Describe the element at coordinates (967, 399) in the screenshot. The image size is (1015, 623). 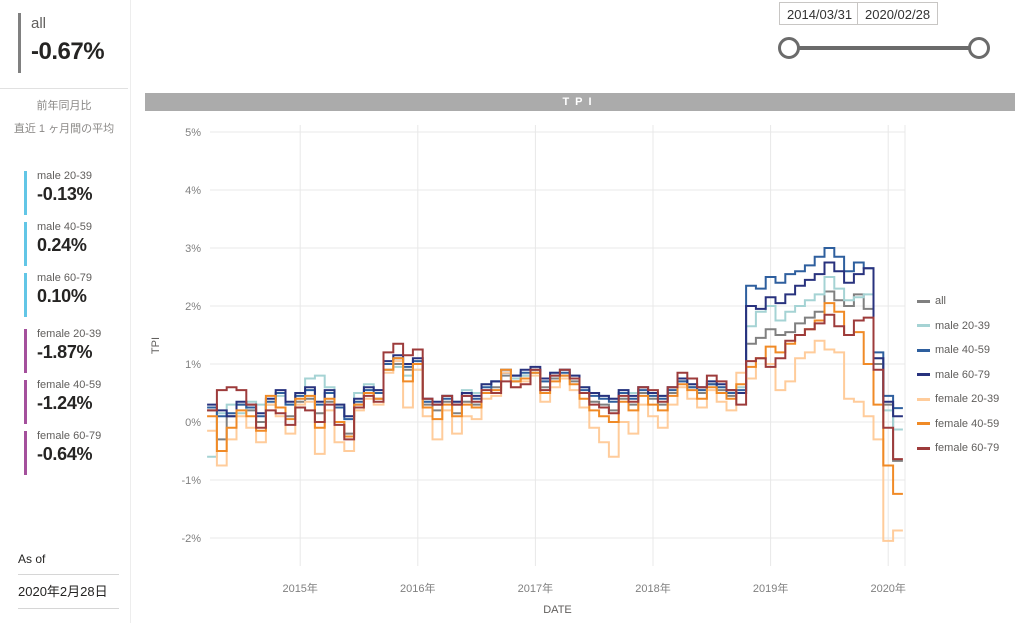
I see `legend-label: female 20-39` at that location.